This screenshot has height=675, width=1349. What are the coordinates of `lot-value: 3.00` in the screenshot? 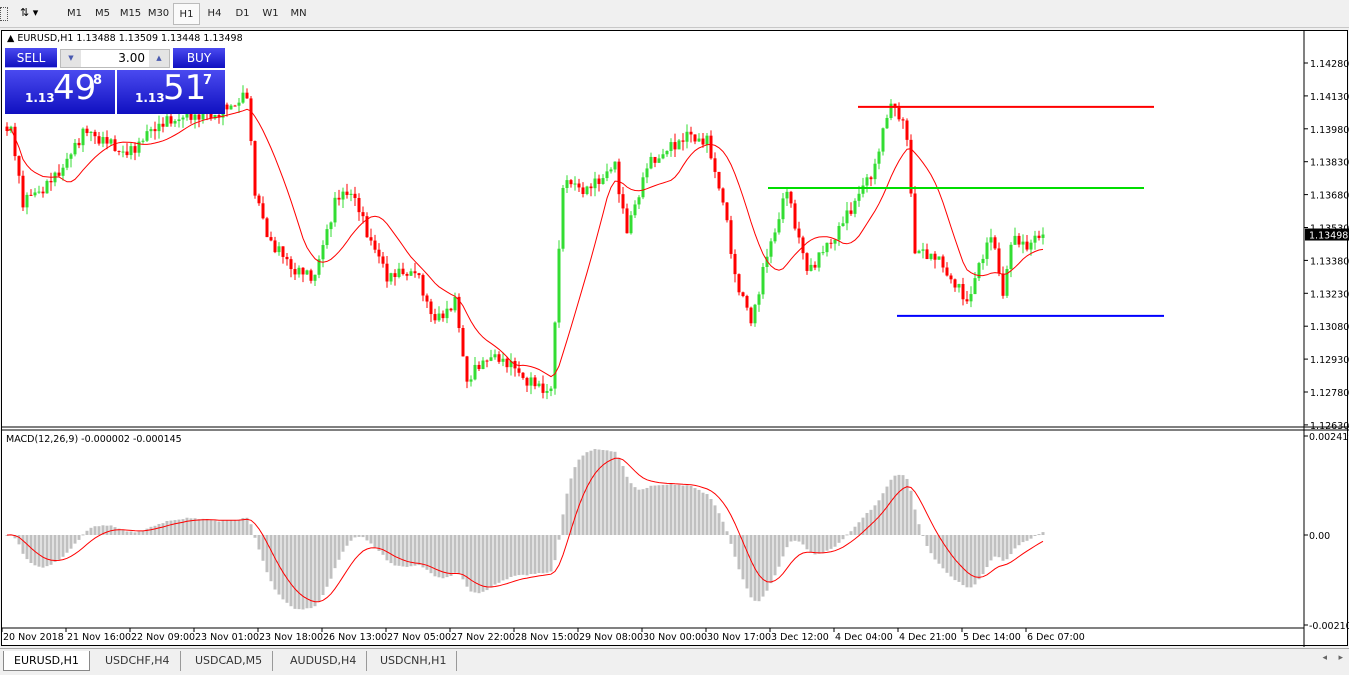 It's located at (131, 58).